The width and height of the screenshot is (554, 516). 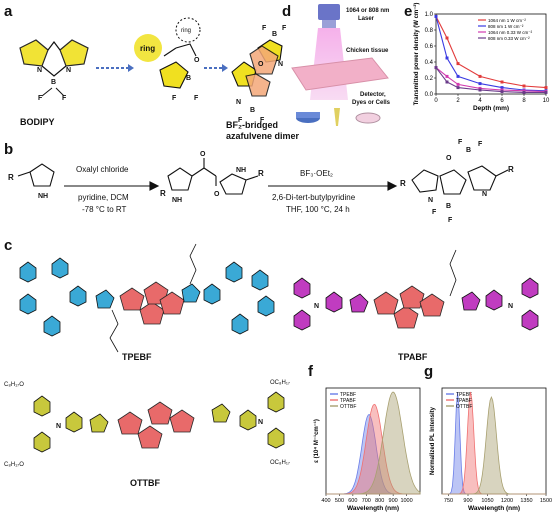 What do you see at coordinates (406, 501) in the screenshot?
I see `x-tick-label: 1000` at bounding box center [406, 501].